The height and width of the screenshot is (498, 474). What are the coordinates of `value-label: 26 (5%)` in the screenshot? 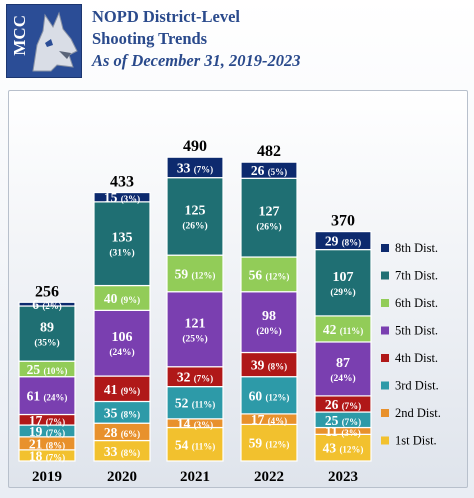 It's located at (269, 170).